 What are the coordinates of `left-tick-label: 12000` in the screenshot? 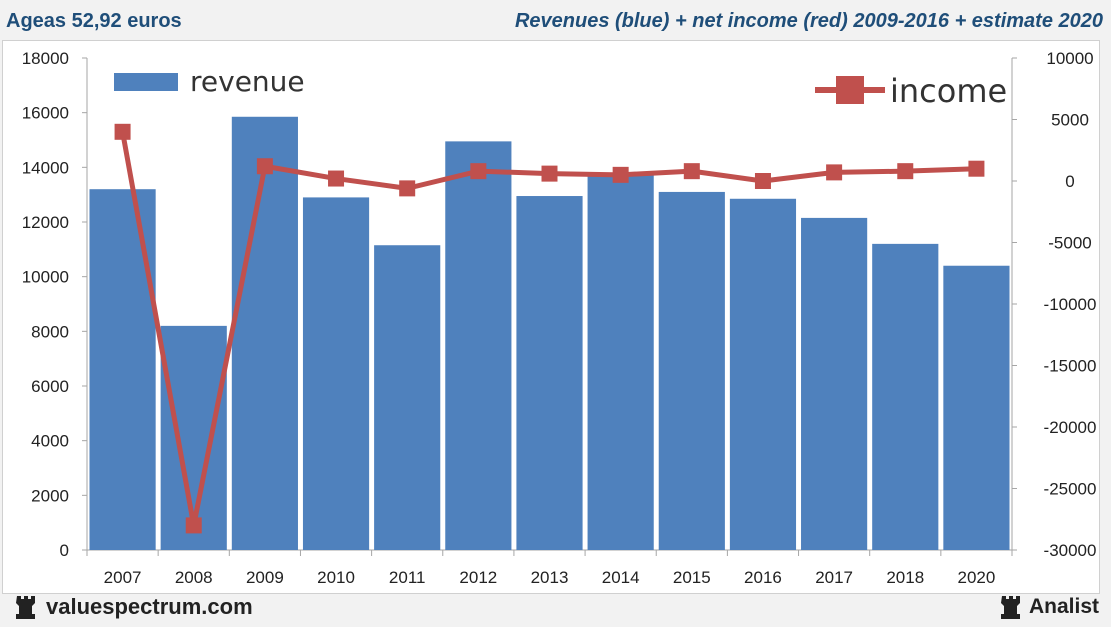 It's located at (45, 222).